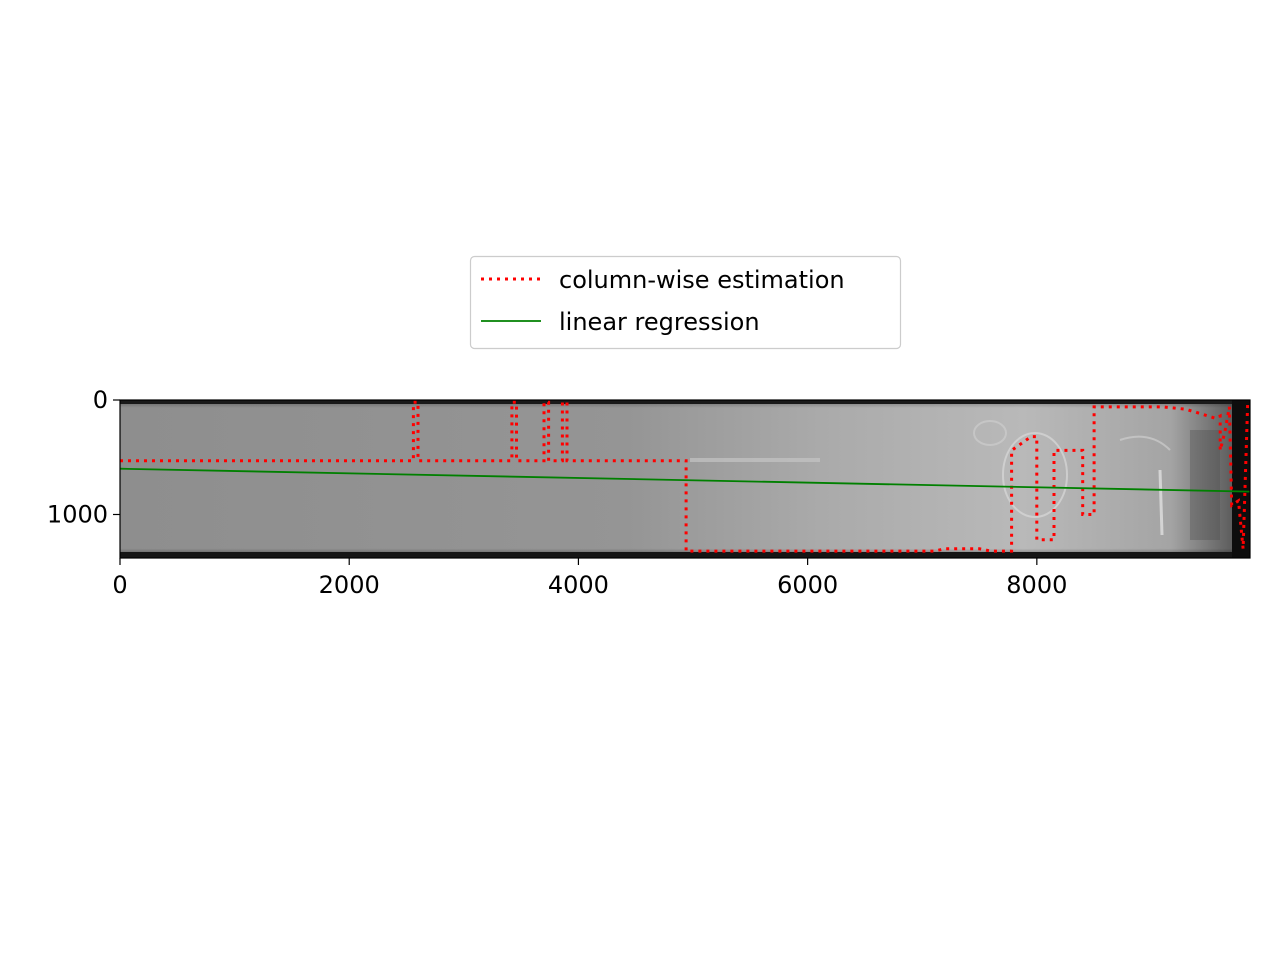 Image resolution: width=1280 pixels, height=960 pixels. I want to click on series-line-linear-regression, so click(685, 480).